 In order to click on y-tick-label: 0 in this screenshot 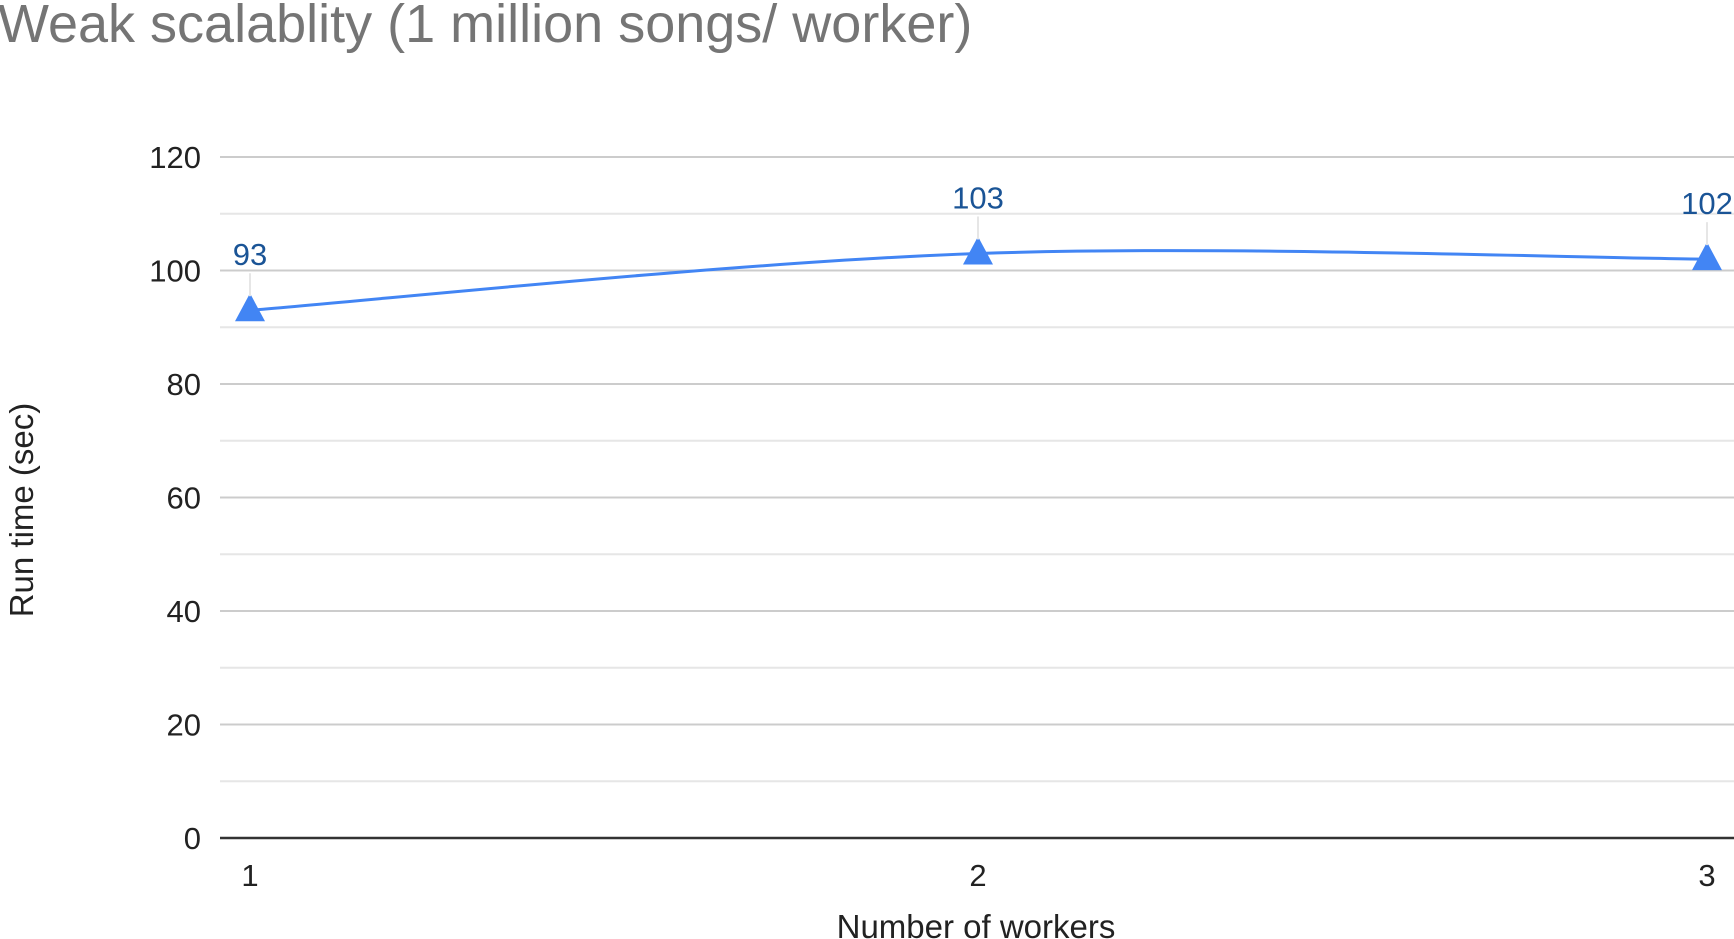, I will do `click(192, 838)`.